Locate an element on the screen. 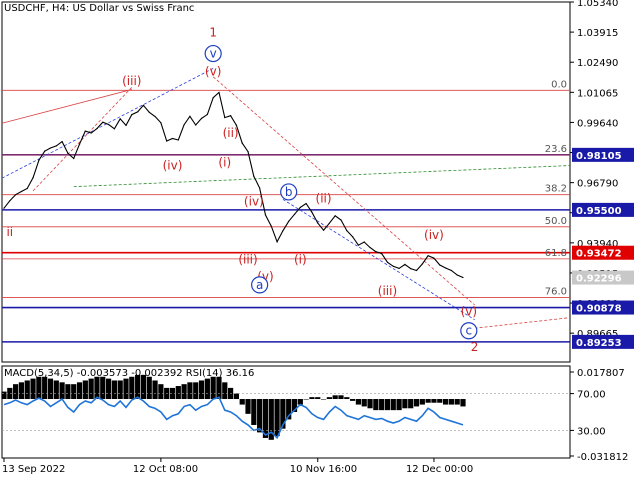 This screenshot has width=640, height=484. y-tick-label: 1.01065 is located at coordinates (597, 93).